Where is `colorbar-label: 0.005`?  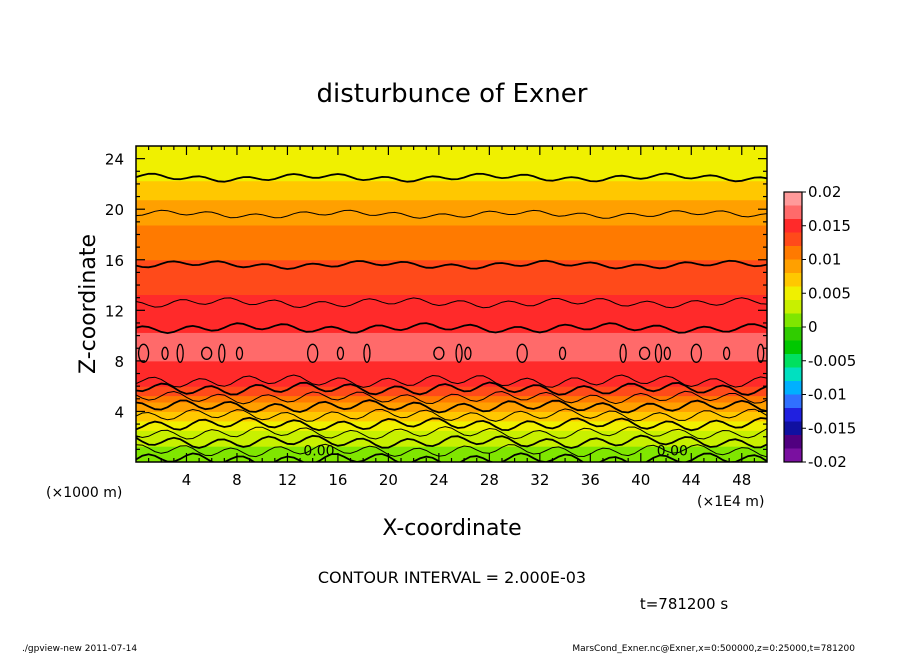
colorbar-label: 0.005 is located at coordinates (829, 293).